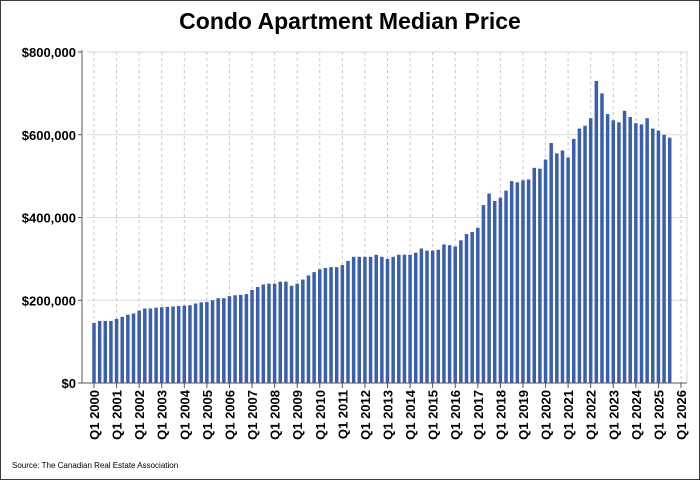 The width and height of the screenshot is (700, 480). What do you see at coordinates (523, 415) in the screenshot?
I see `x-tick-label: Q1 2019` at bounding box center [523, 415].